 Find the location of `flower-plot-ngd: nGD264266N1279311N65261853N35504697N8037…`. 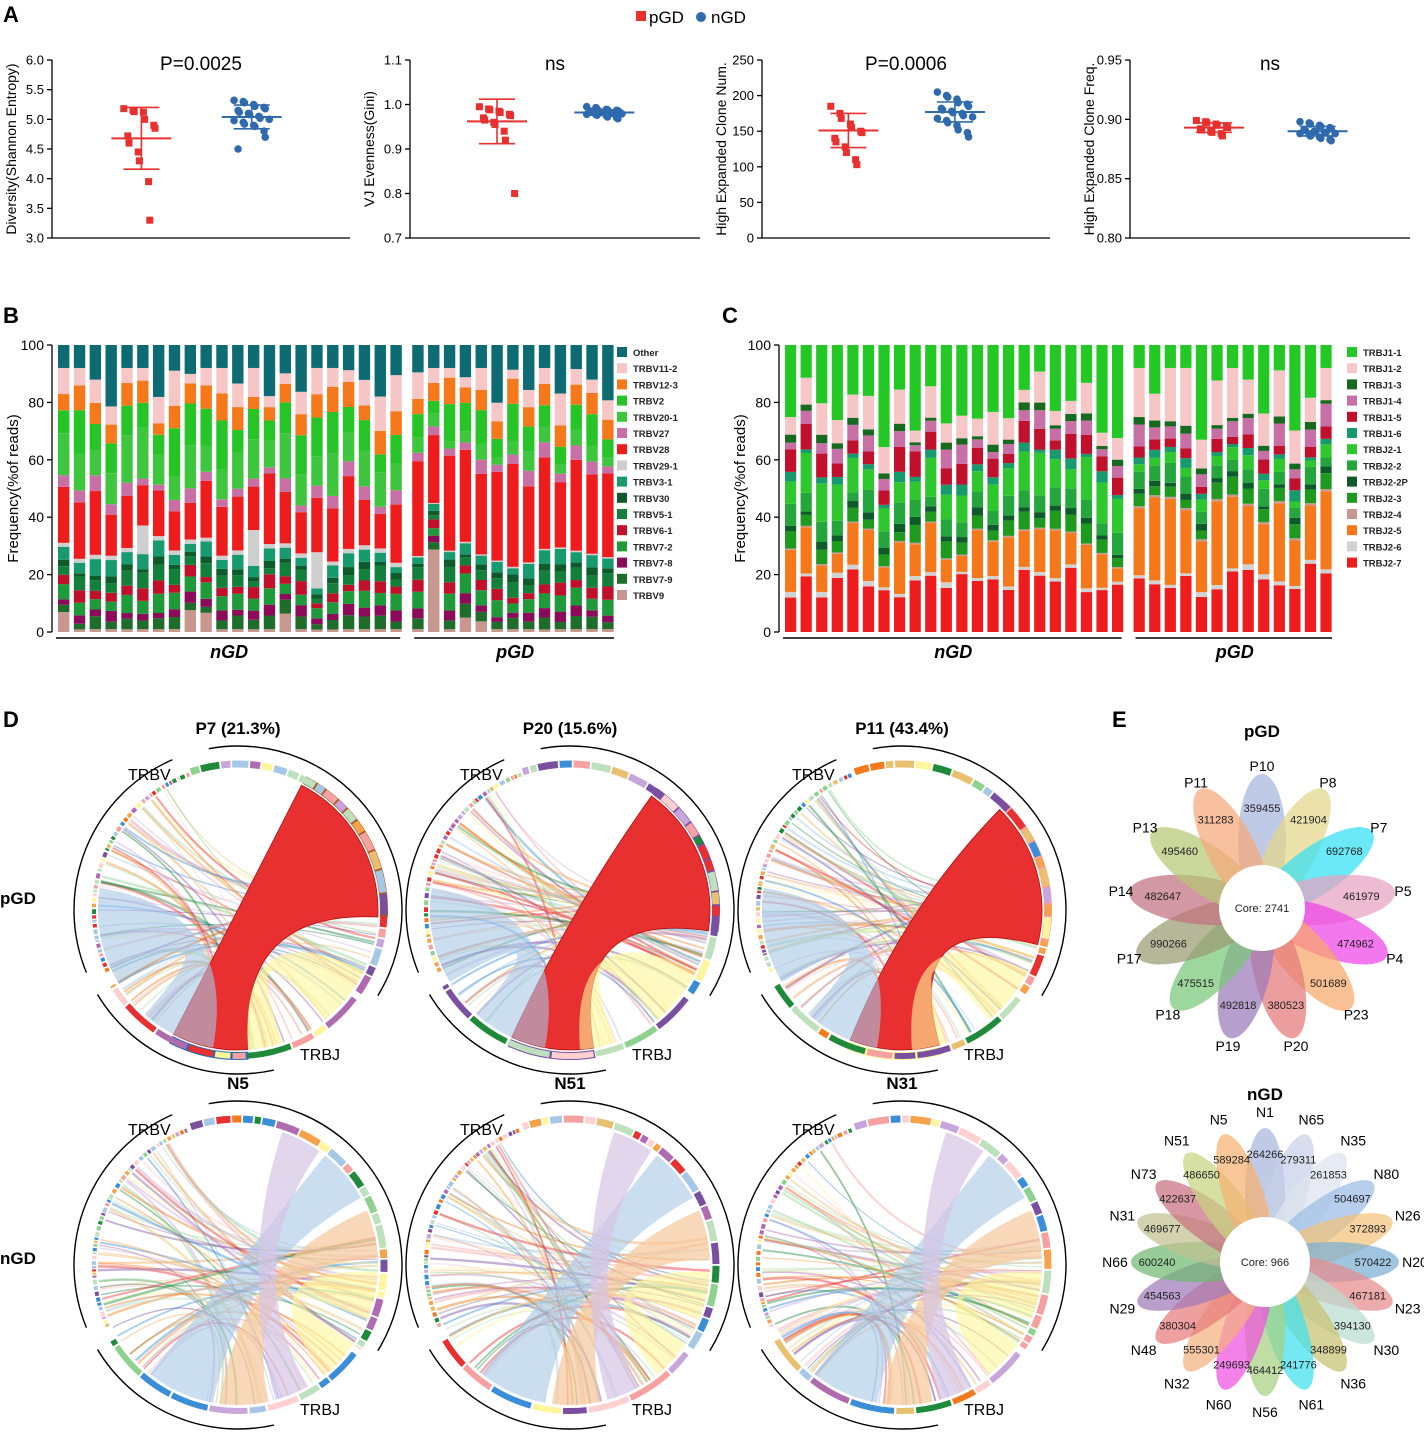

flower-plot-ngd: nGD264266N1279311N65261853N35504697N8037… is located at coordinates (1263, 1252).